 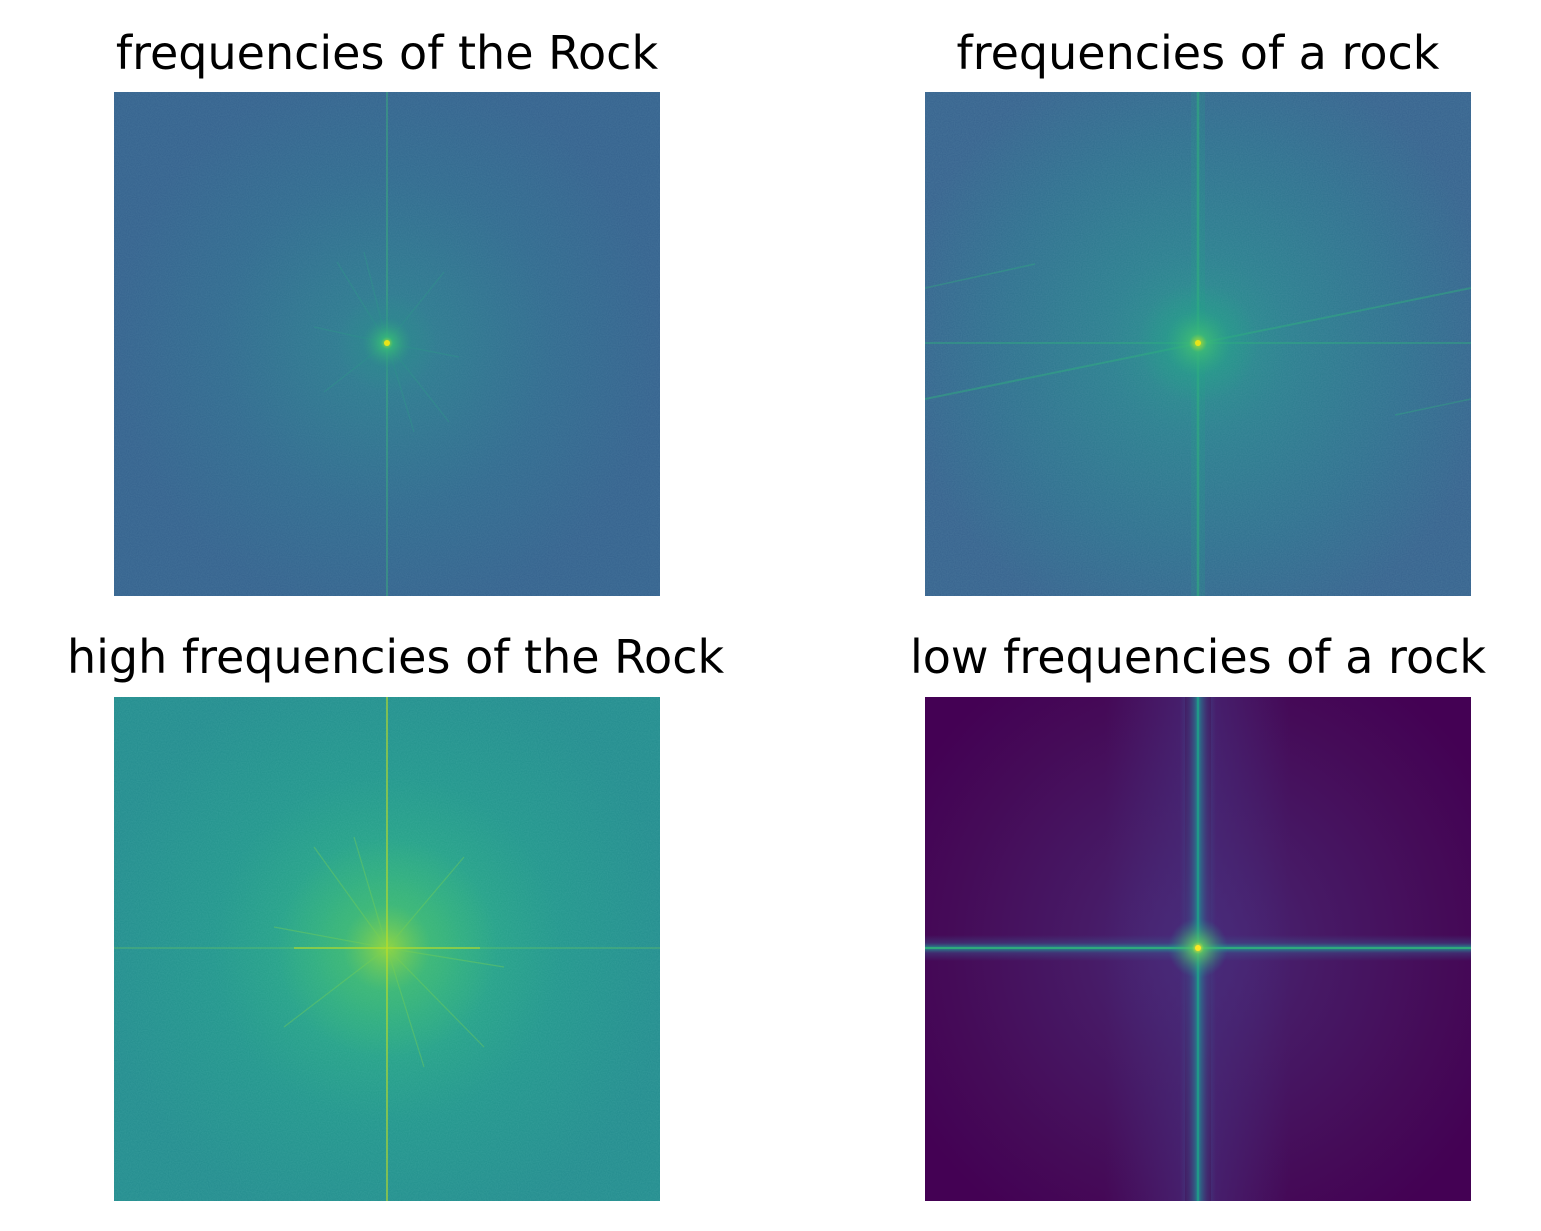 What do you see at coordinates (1198, 53) in the screenshot?
I see `panel-title-rock-object-frequencies: frequencies of a rock` at bounding box center [1198, 53].